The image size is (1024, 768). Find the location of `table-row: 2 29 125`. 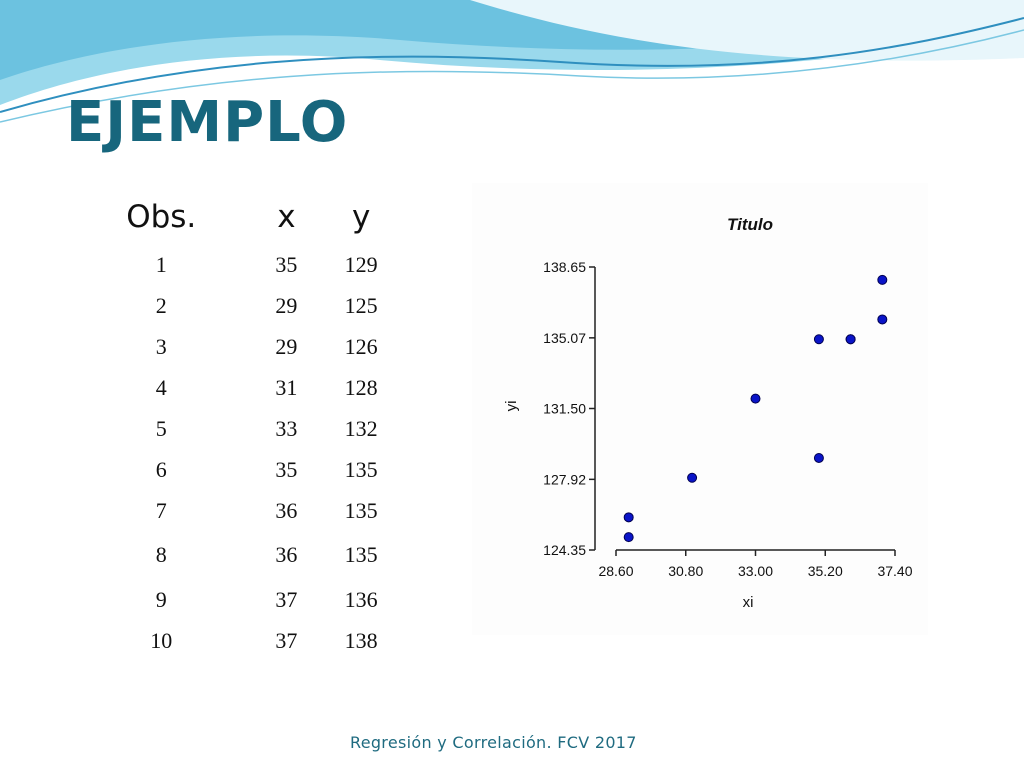

table-row: 2 29 125 is located at coordinates (236, 305).